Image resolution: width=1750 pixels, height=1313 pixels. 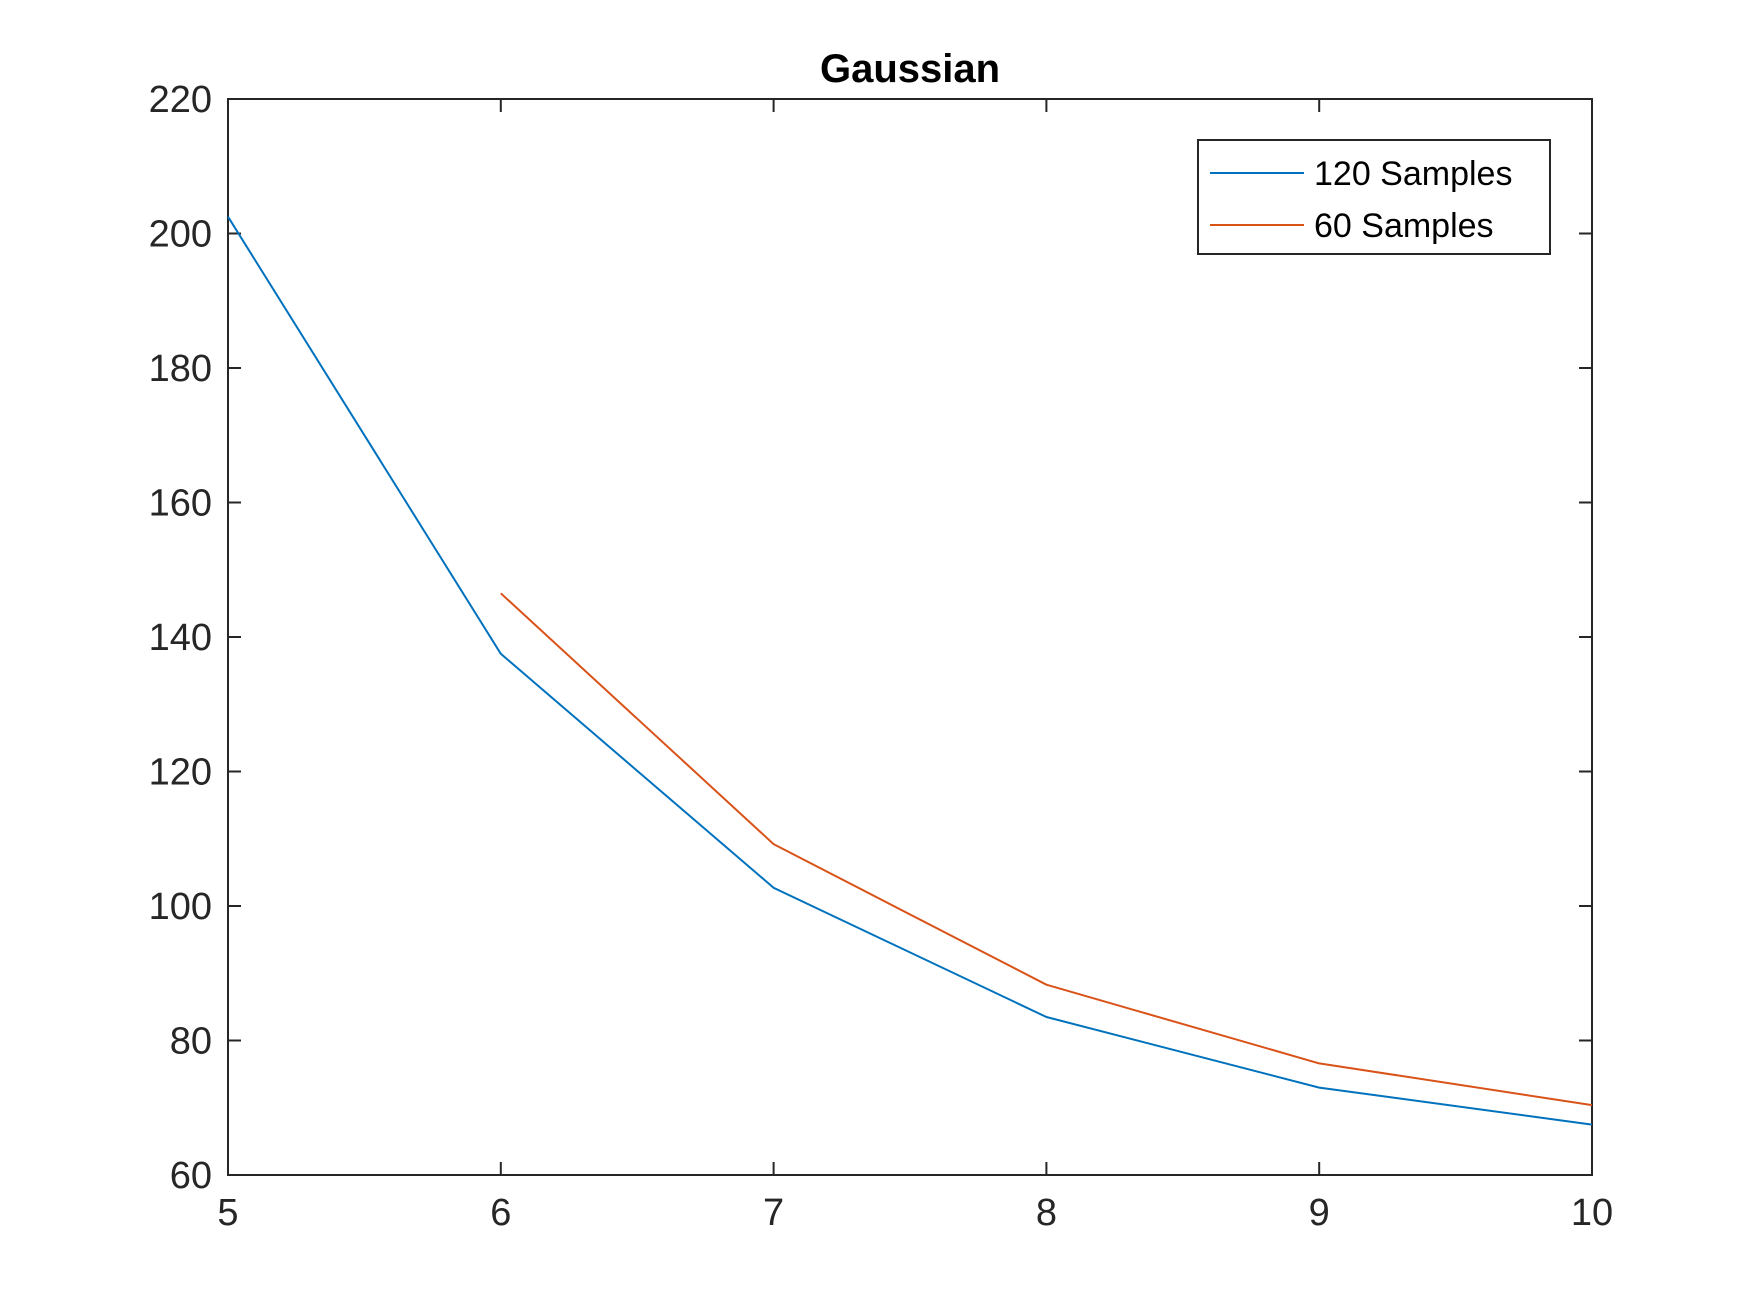 I want to click on legend-label-2: 60 Samples, so click(x=1404, y=226).